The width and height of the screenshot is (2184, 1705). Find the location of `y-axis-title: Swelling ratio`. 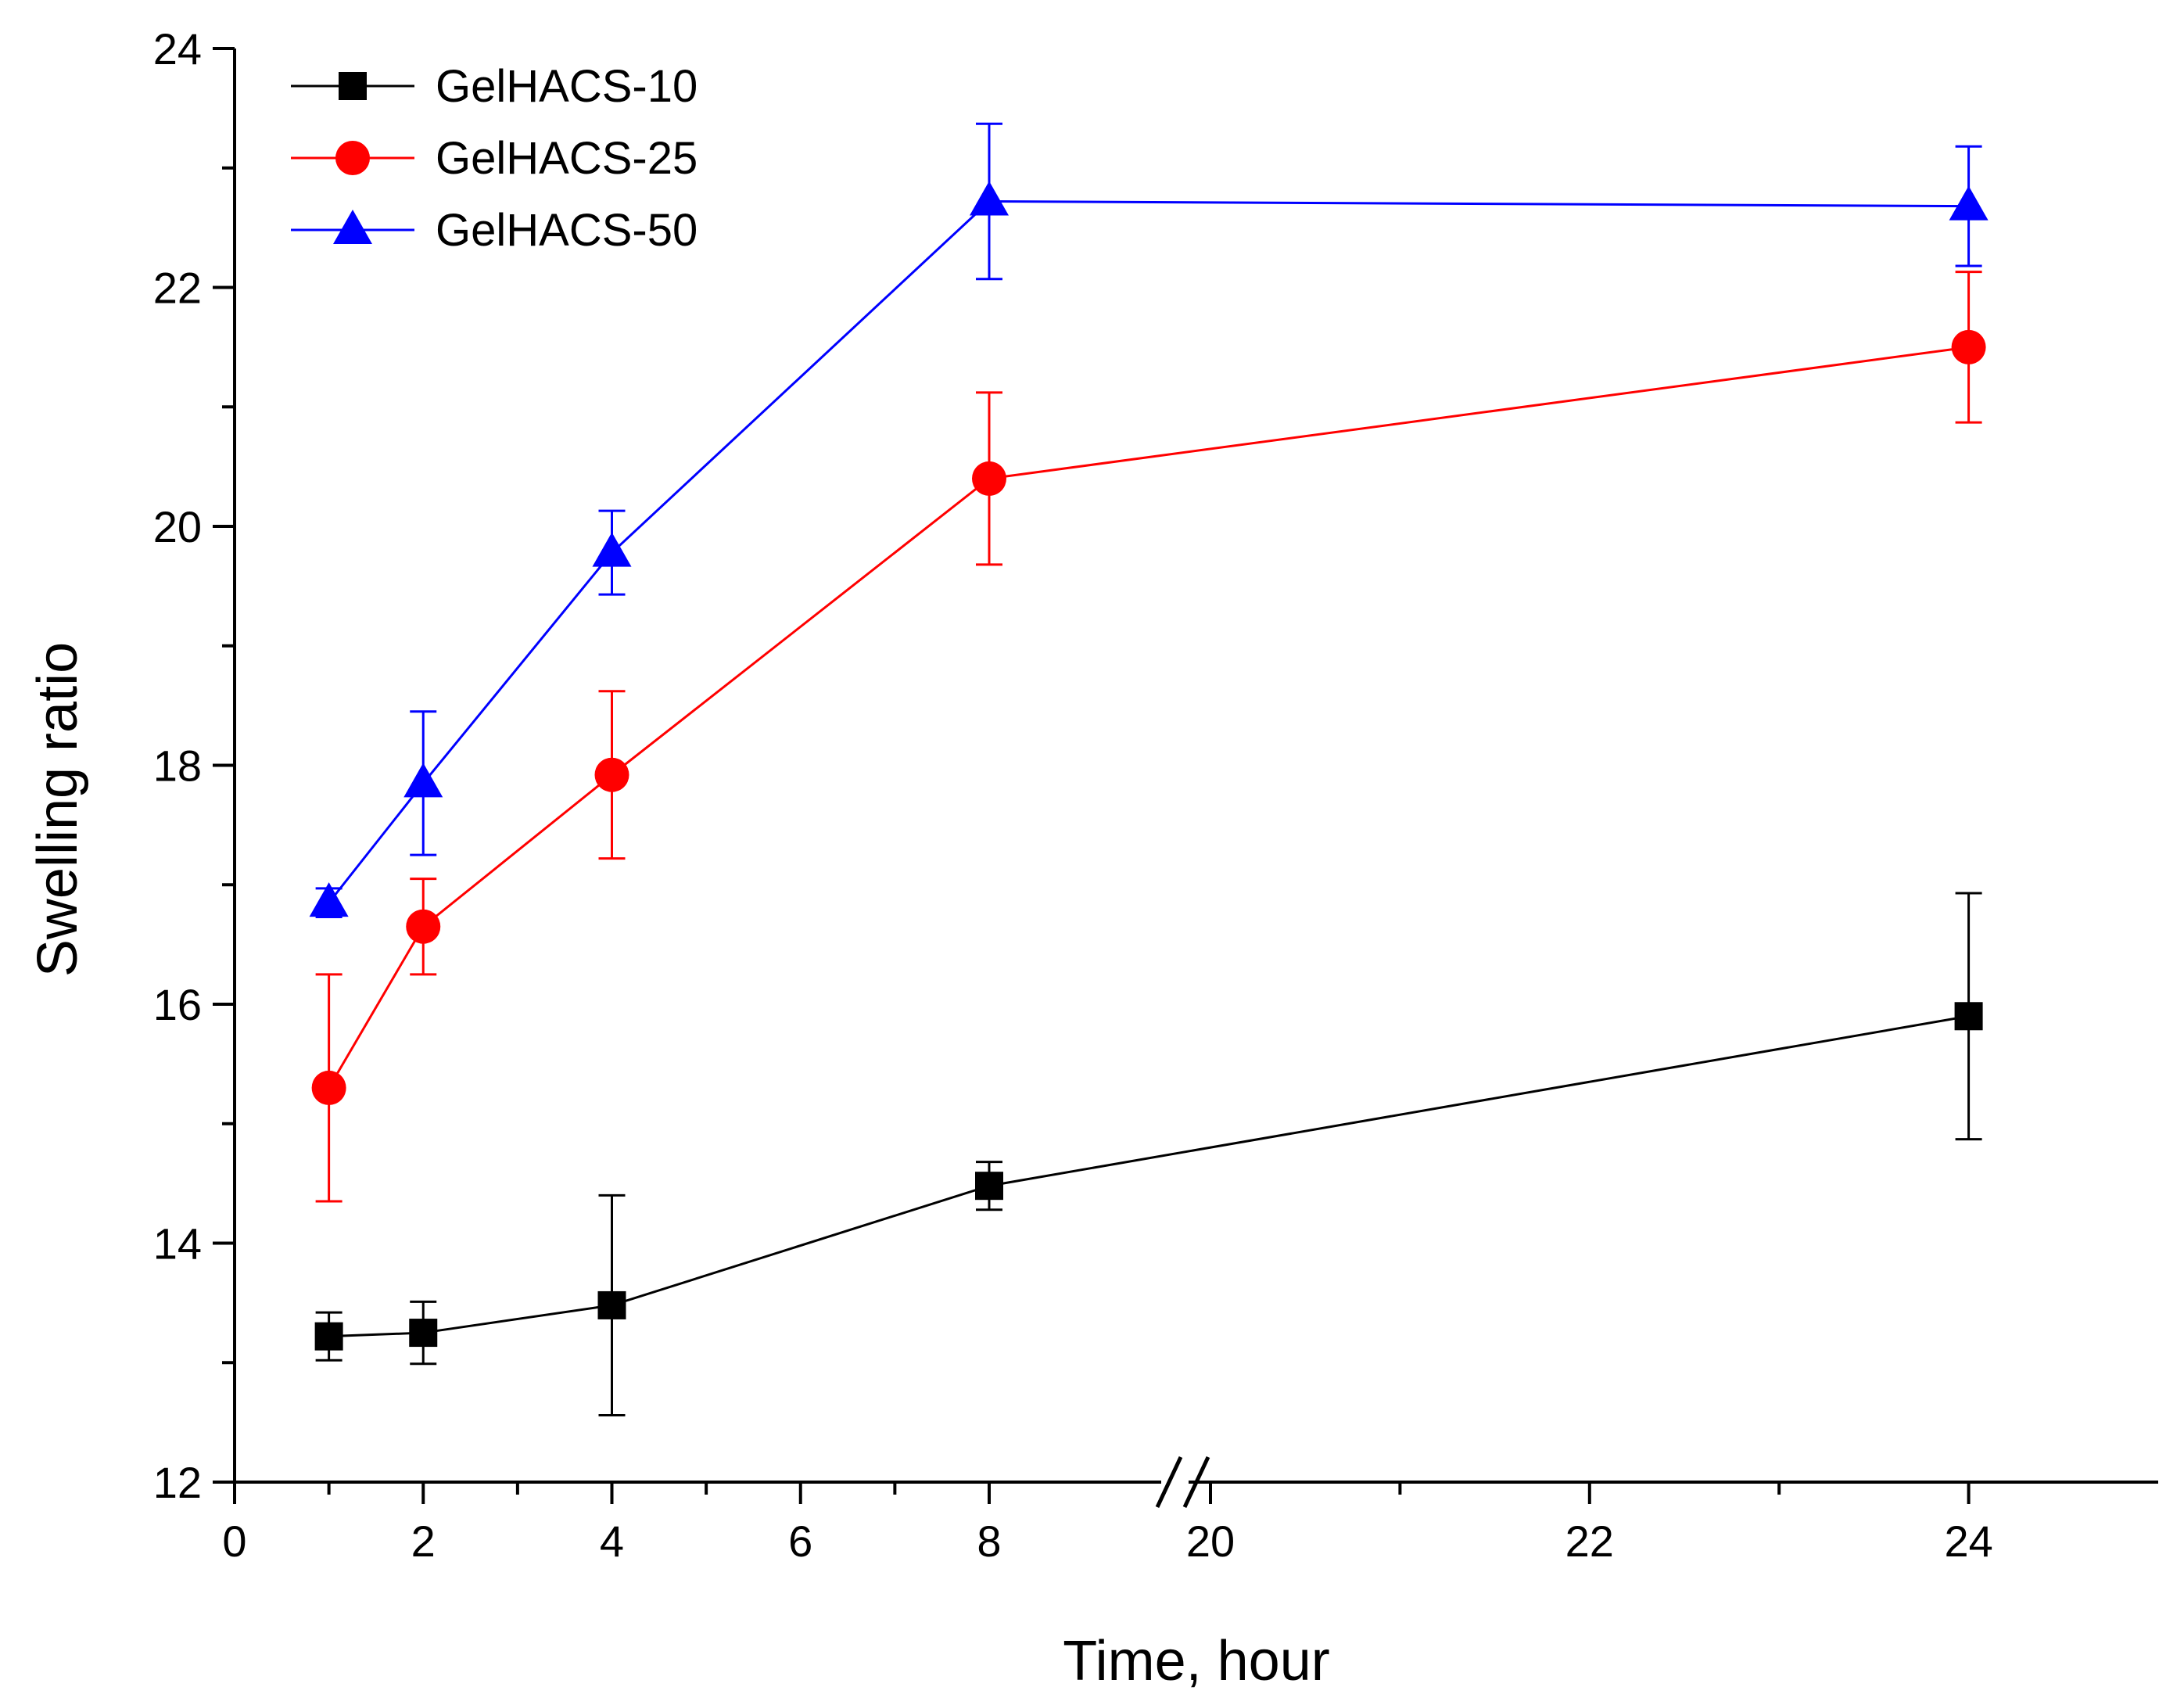

y-axis-title: Swelling ratio is located at coordinates (58, 809).